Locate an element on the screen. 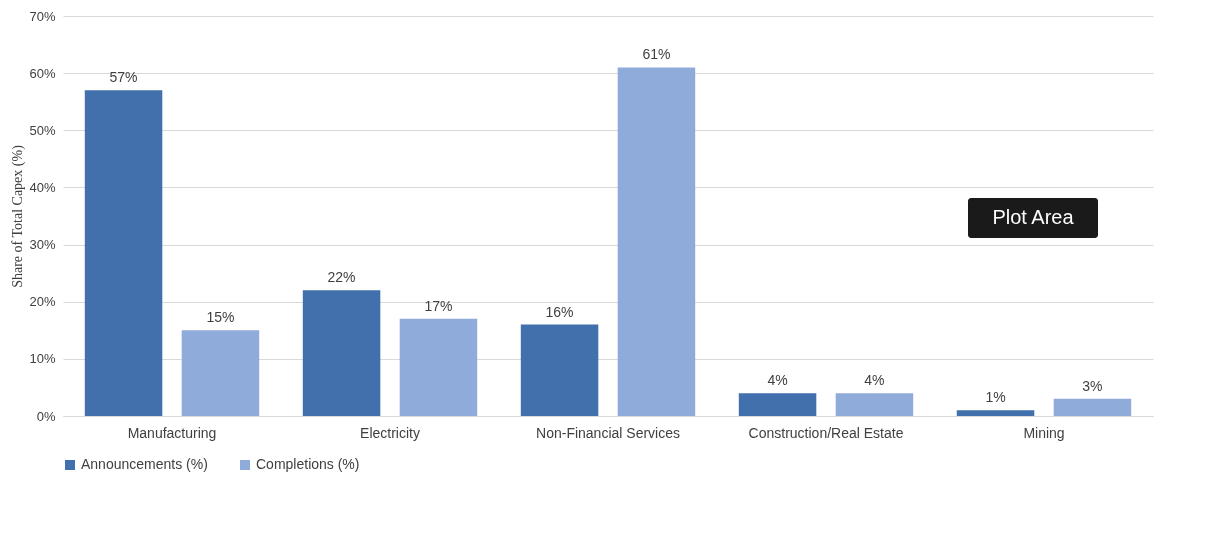 Image resolution: width=1221 pixels, height=540 pixels. data-label: 57% is located at coordinates (123, 77).